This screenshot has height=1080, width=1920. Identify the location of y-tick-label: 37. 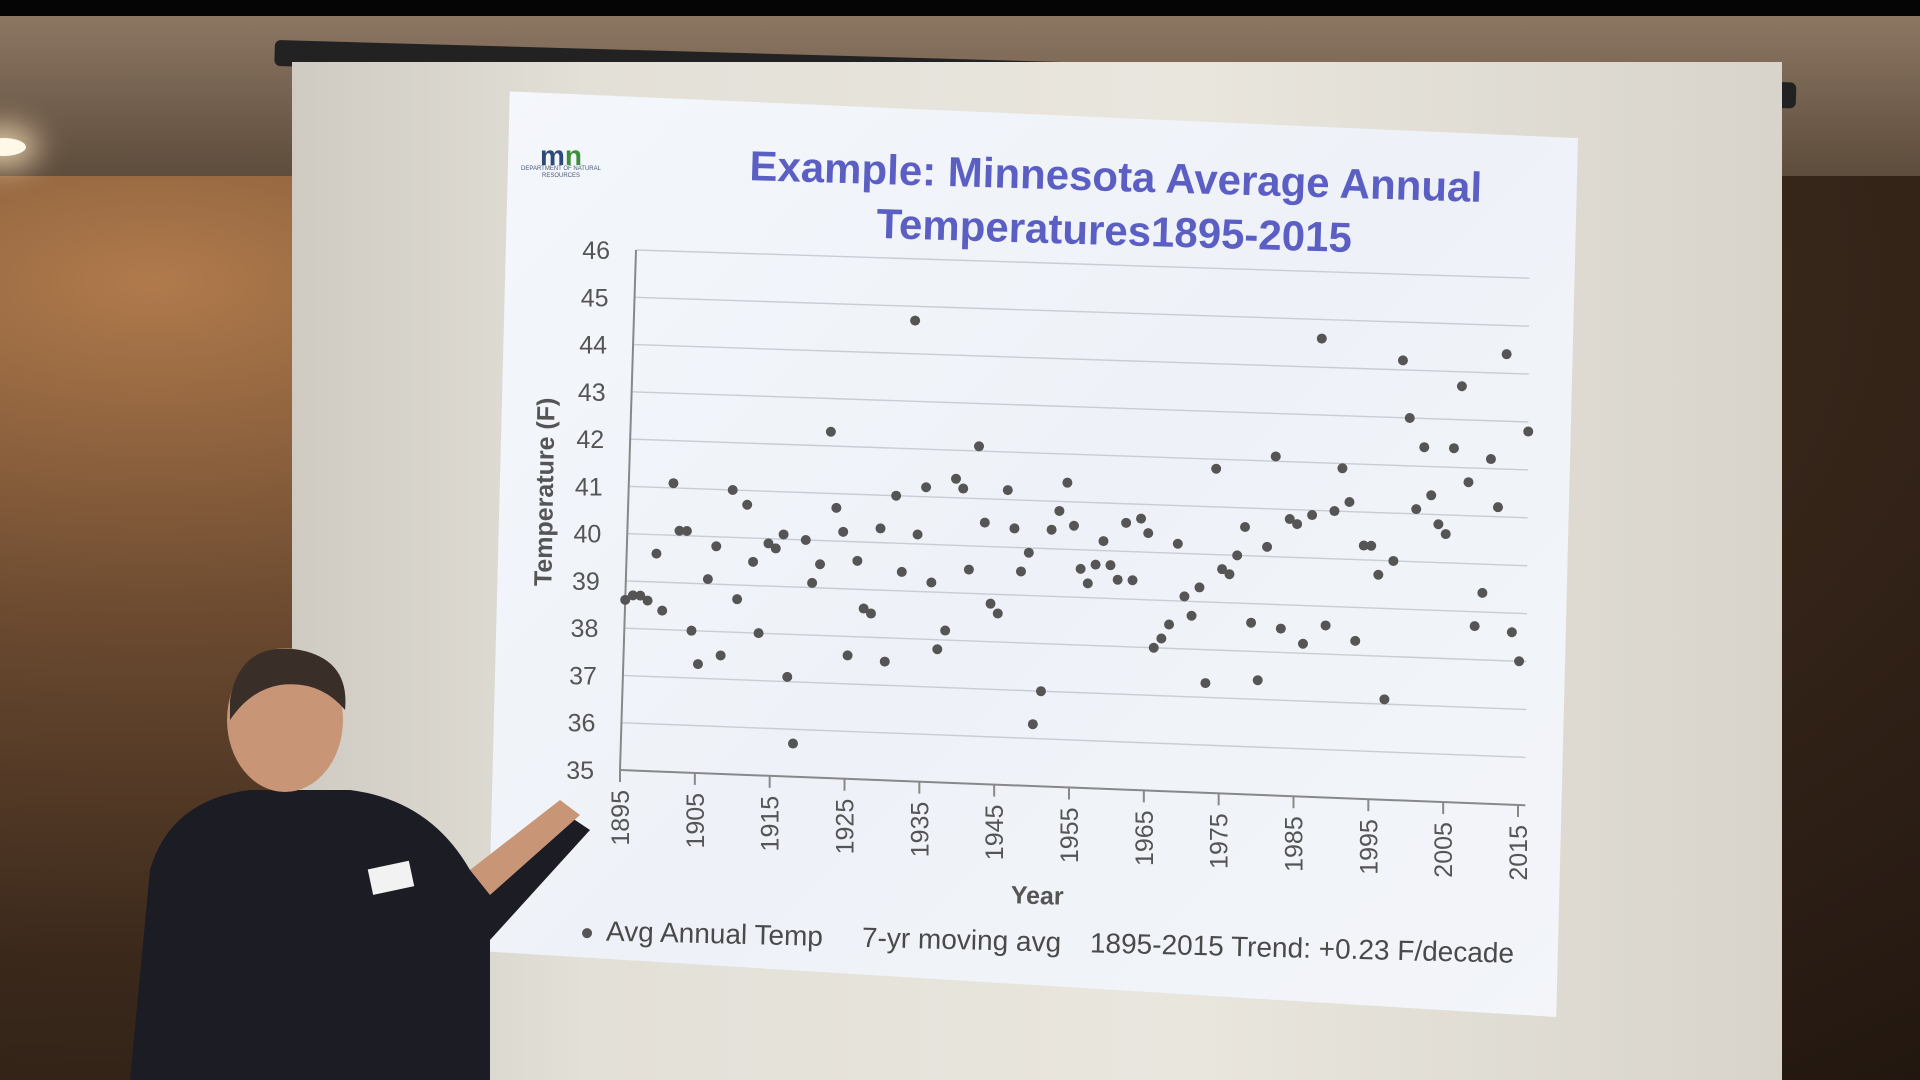
(583, 676).